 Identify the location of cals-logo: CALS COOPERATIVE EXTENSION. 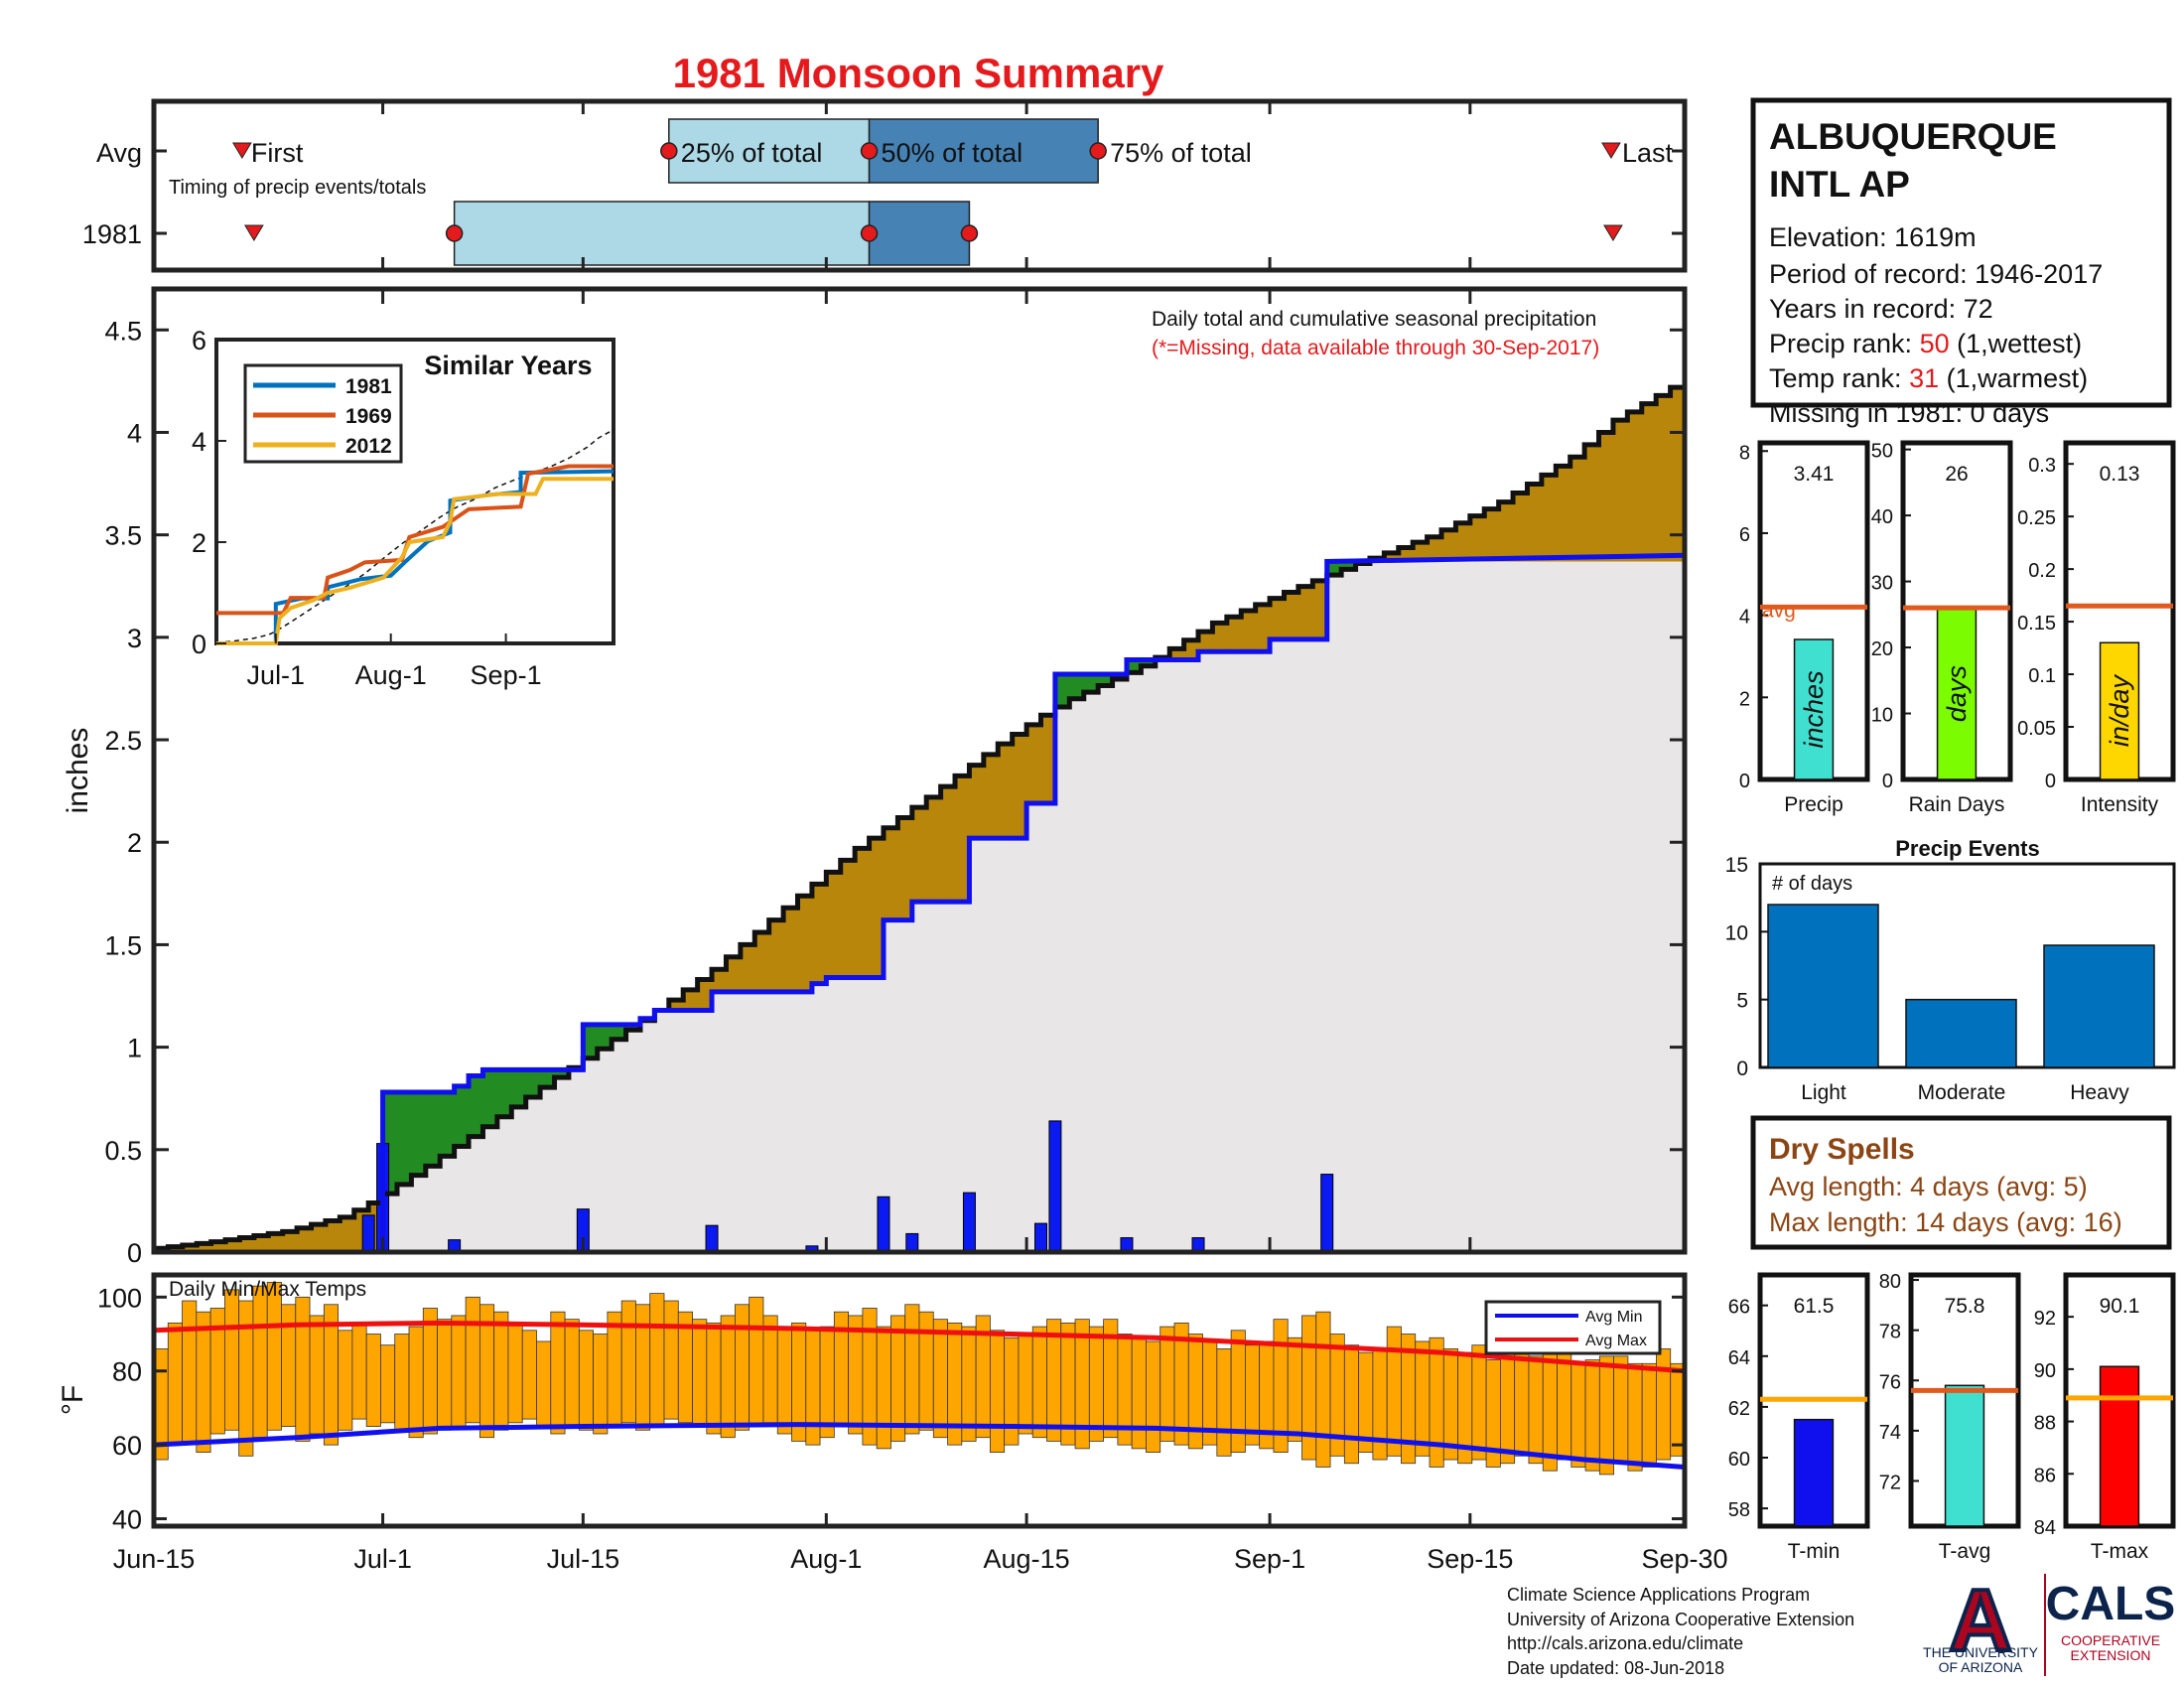
(2111, 1620).